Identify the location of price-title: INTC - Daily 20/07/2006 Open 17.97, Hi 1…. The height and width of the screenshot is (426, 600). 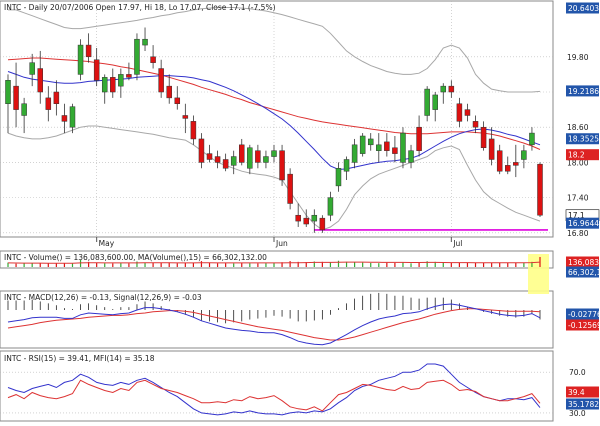
(140, 7).